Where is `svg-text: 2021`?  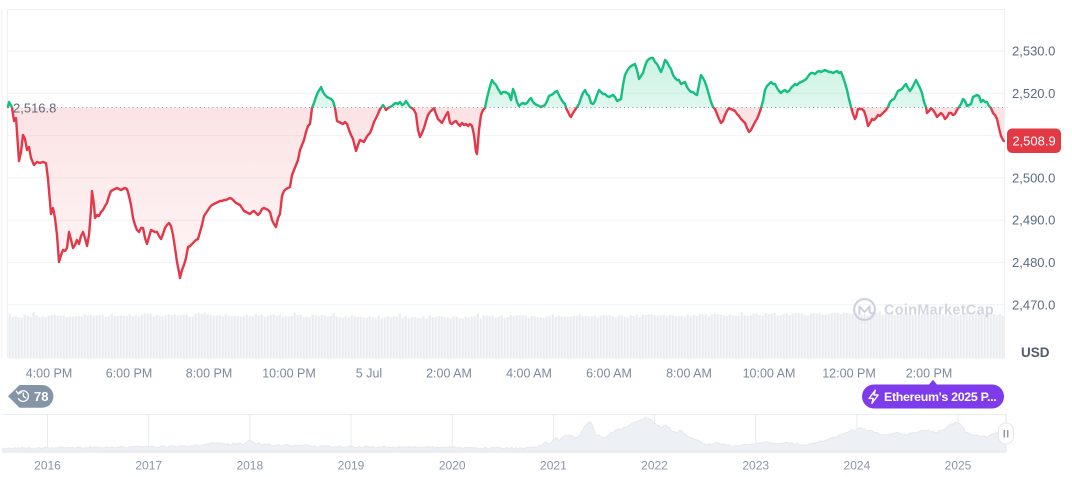 svg-text: 2021 is located at coordinates (553, 466).